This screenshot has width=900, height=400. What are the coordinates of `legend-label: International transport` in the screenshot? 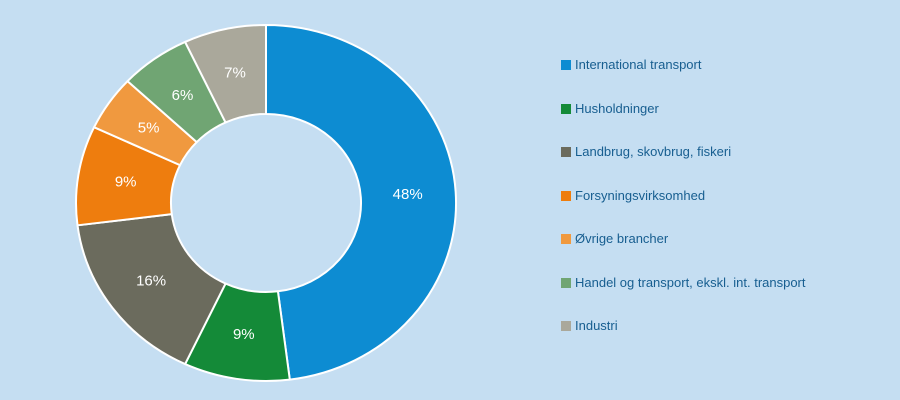 It's located at (638, 64).